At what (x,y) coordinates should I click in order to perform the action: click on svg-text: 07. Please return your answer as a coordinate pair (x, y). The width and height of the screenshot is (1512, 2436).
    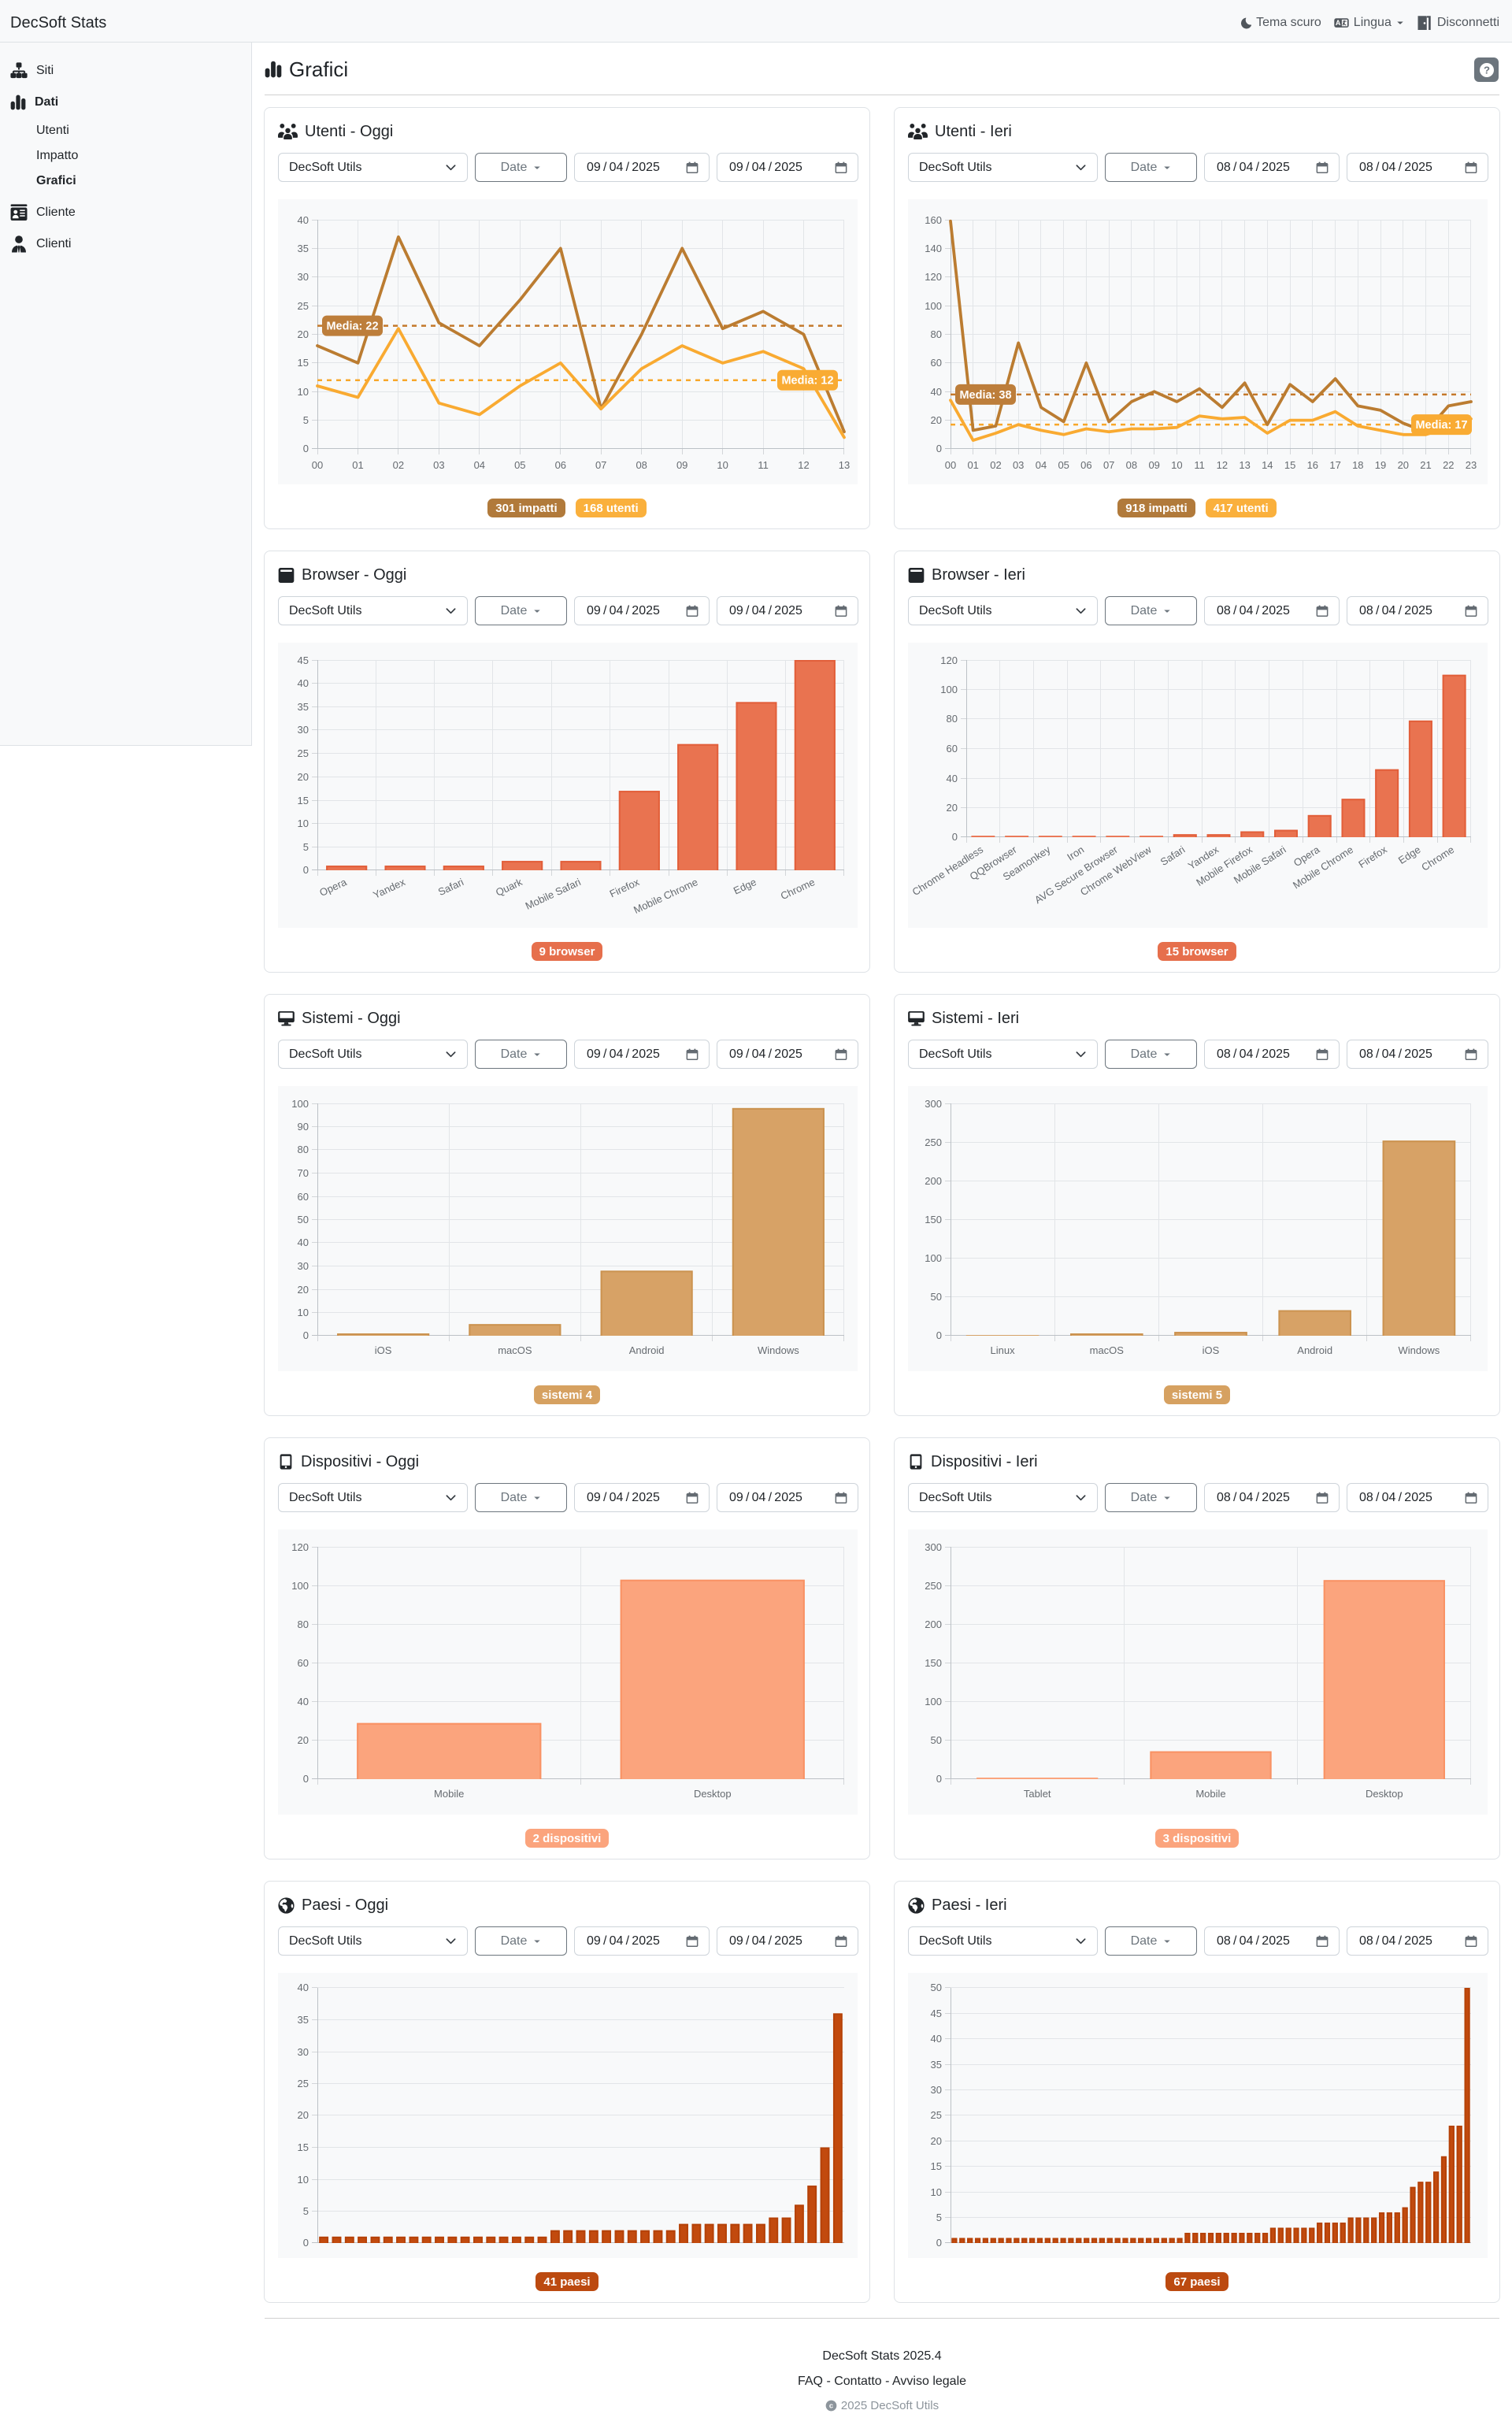
    Looking at the image, I should click on (600, 465).